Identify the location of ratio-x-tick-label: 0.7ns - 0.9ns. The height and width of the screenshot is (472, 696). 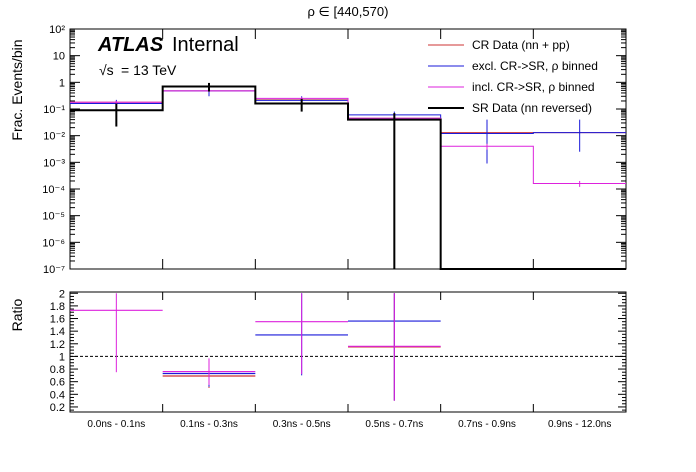
(487, 424).